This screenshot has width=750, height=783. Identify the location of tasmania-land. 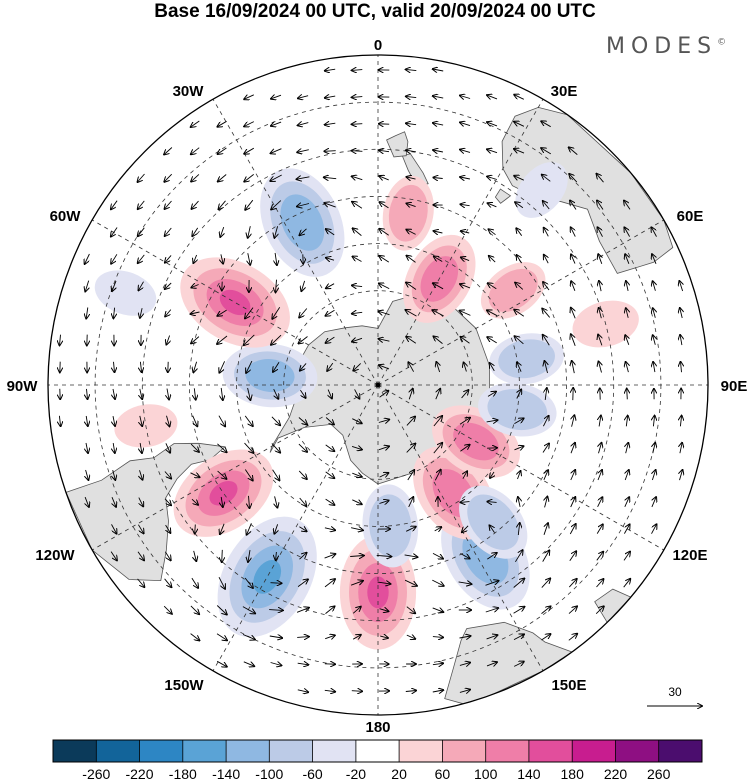
(503, 196).